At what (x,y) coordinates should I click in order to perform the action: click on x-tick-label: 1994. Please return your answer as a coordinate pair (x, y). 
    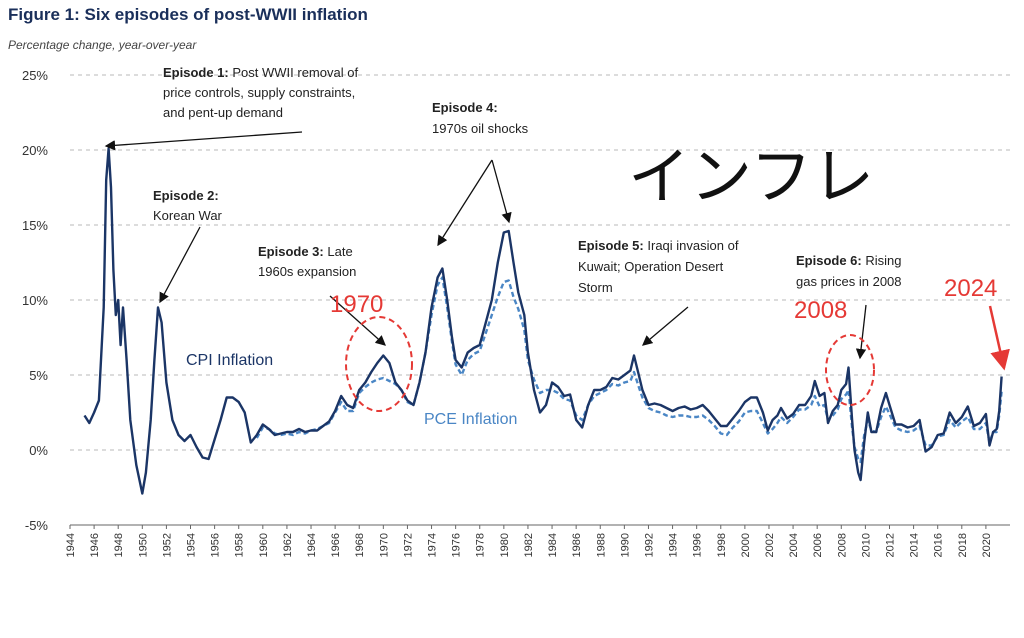
    Looking at the image, I should click on (674, 545).